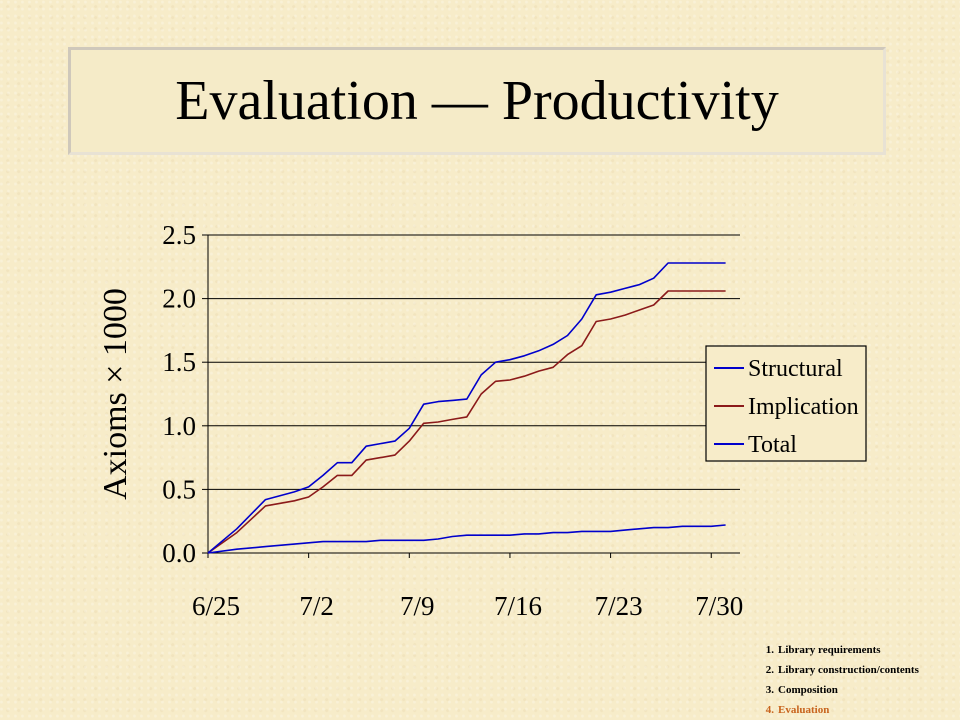 The image size is (960, 720). I want to click on outline-item: 1. Library requirements, so click(832, 650).